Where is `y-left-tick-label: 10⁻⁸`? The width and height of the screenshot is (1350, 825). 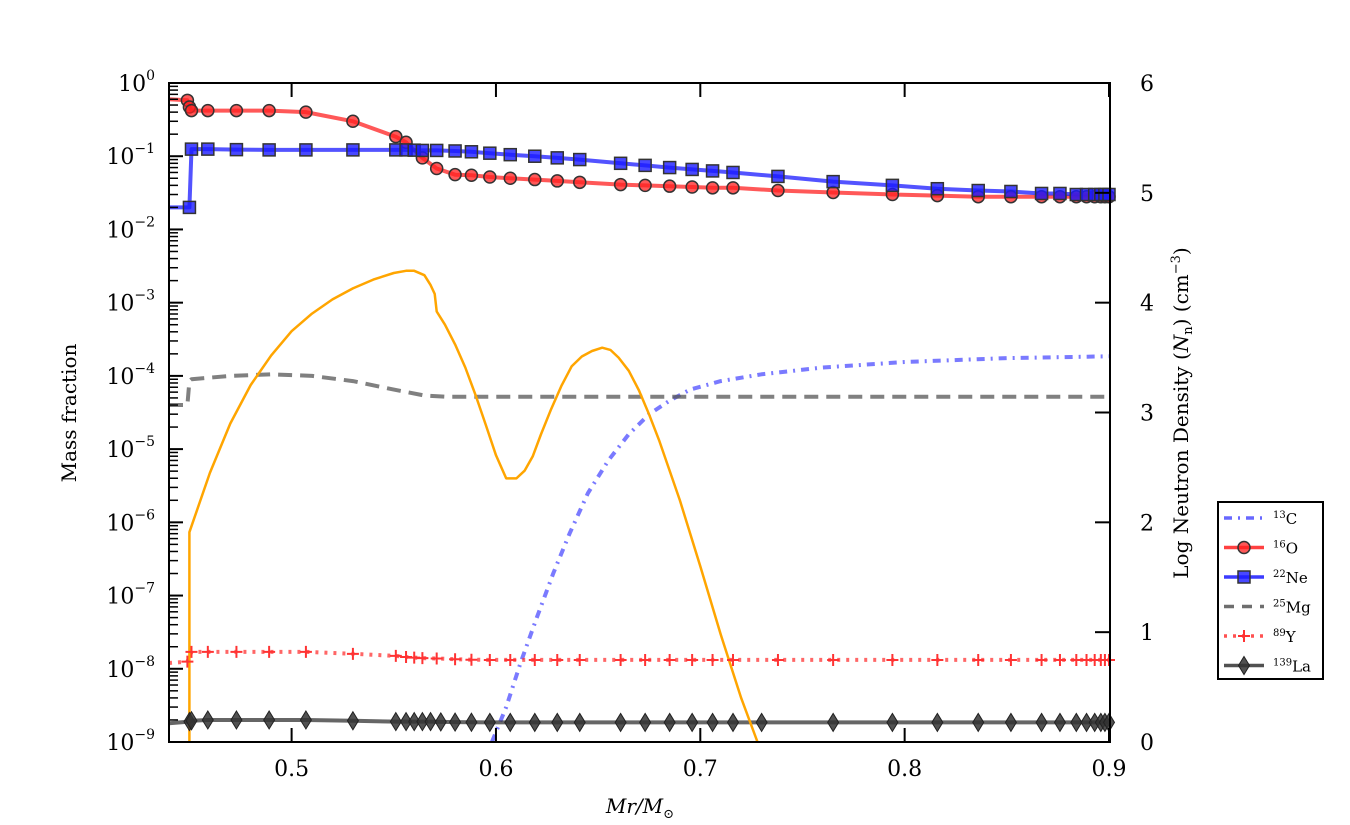 y-left-tick-label: 10⁻⁸ is located at coordinates (130, 668).